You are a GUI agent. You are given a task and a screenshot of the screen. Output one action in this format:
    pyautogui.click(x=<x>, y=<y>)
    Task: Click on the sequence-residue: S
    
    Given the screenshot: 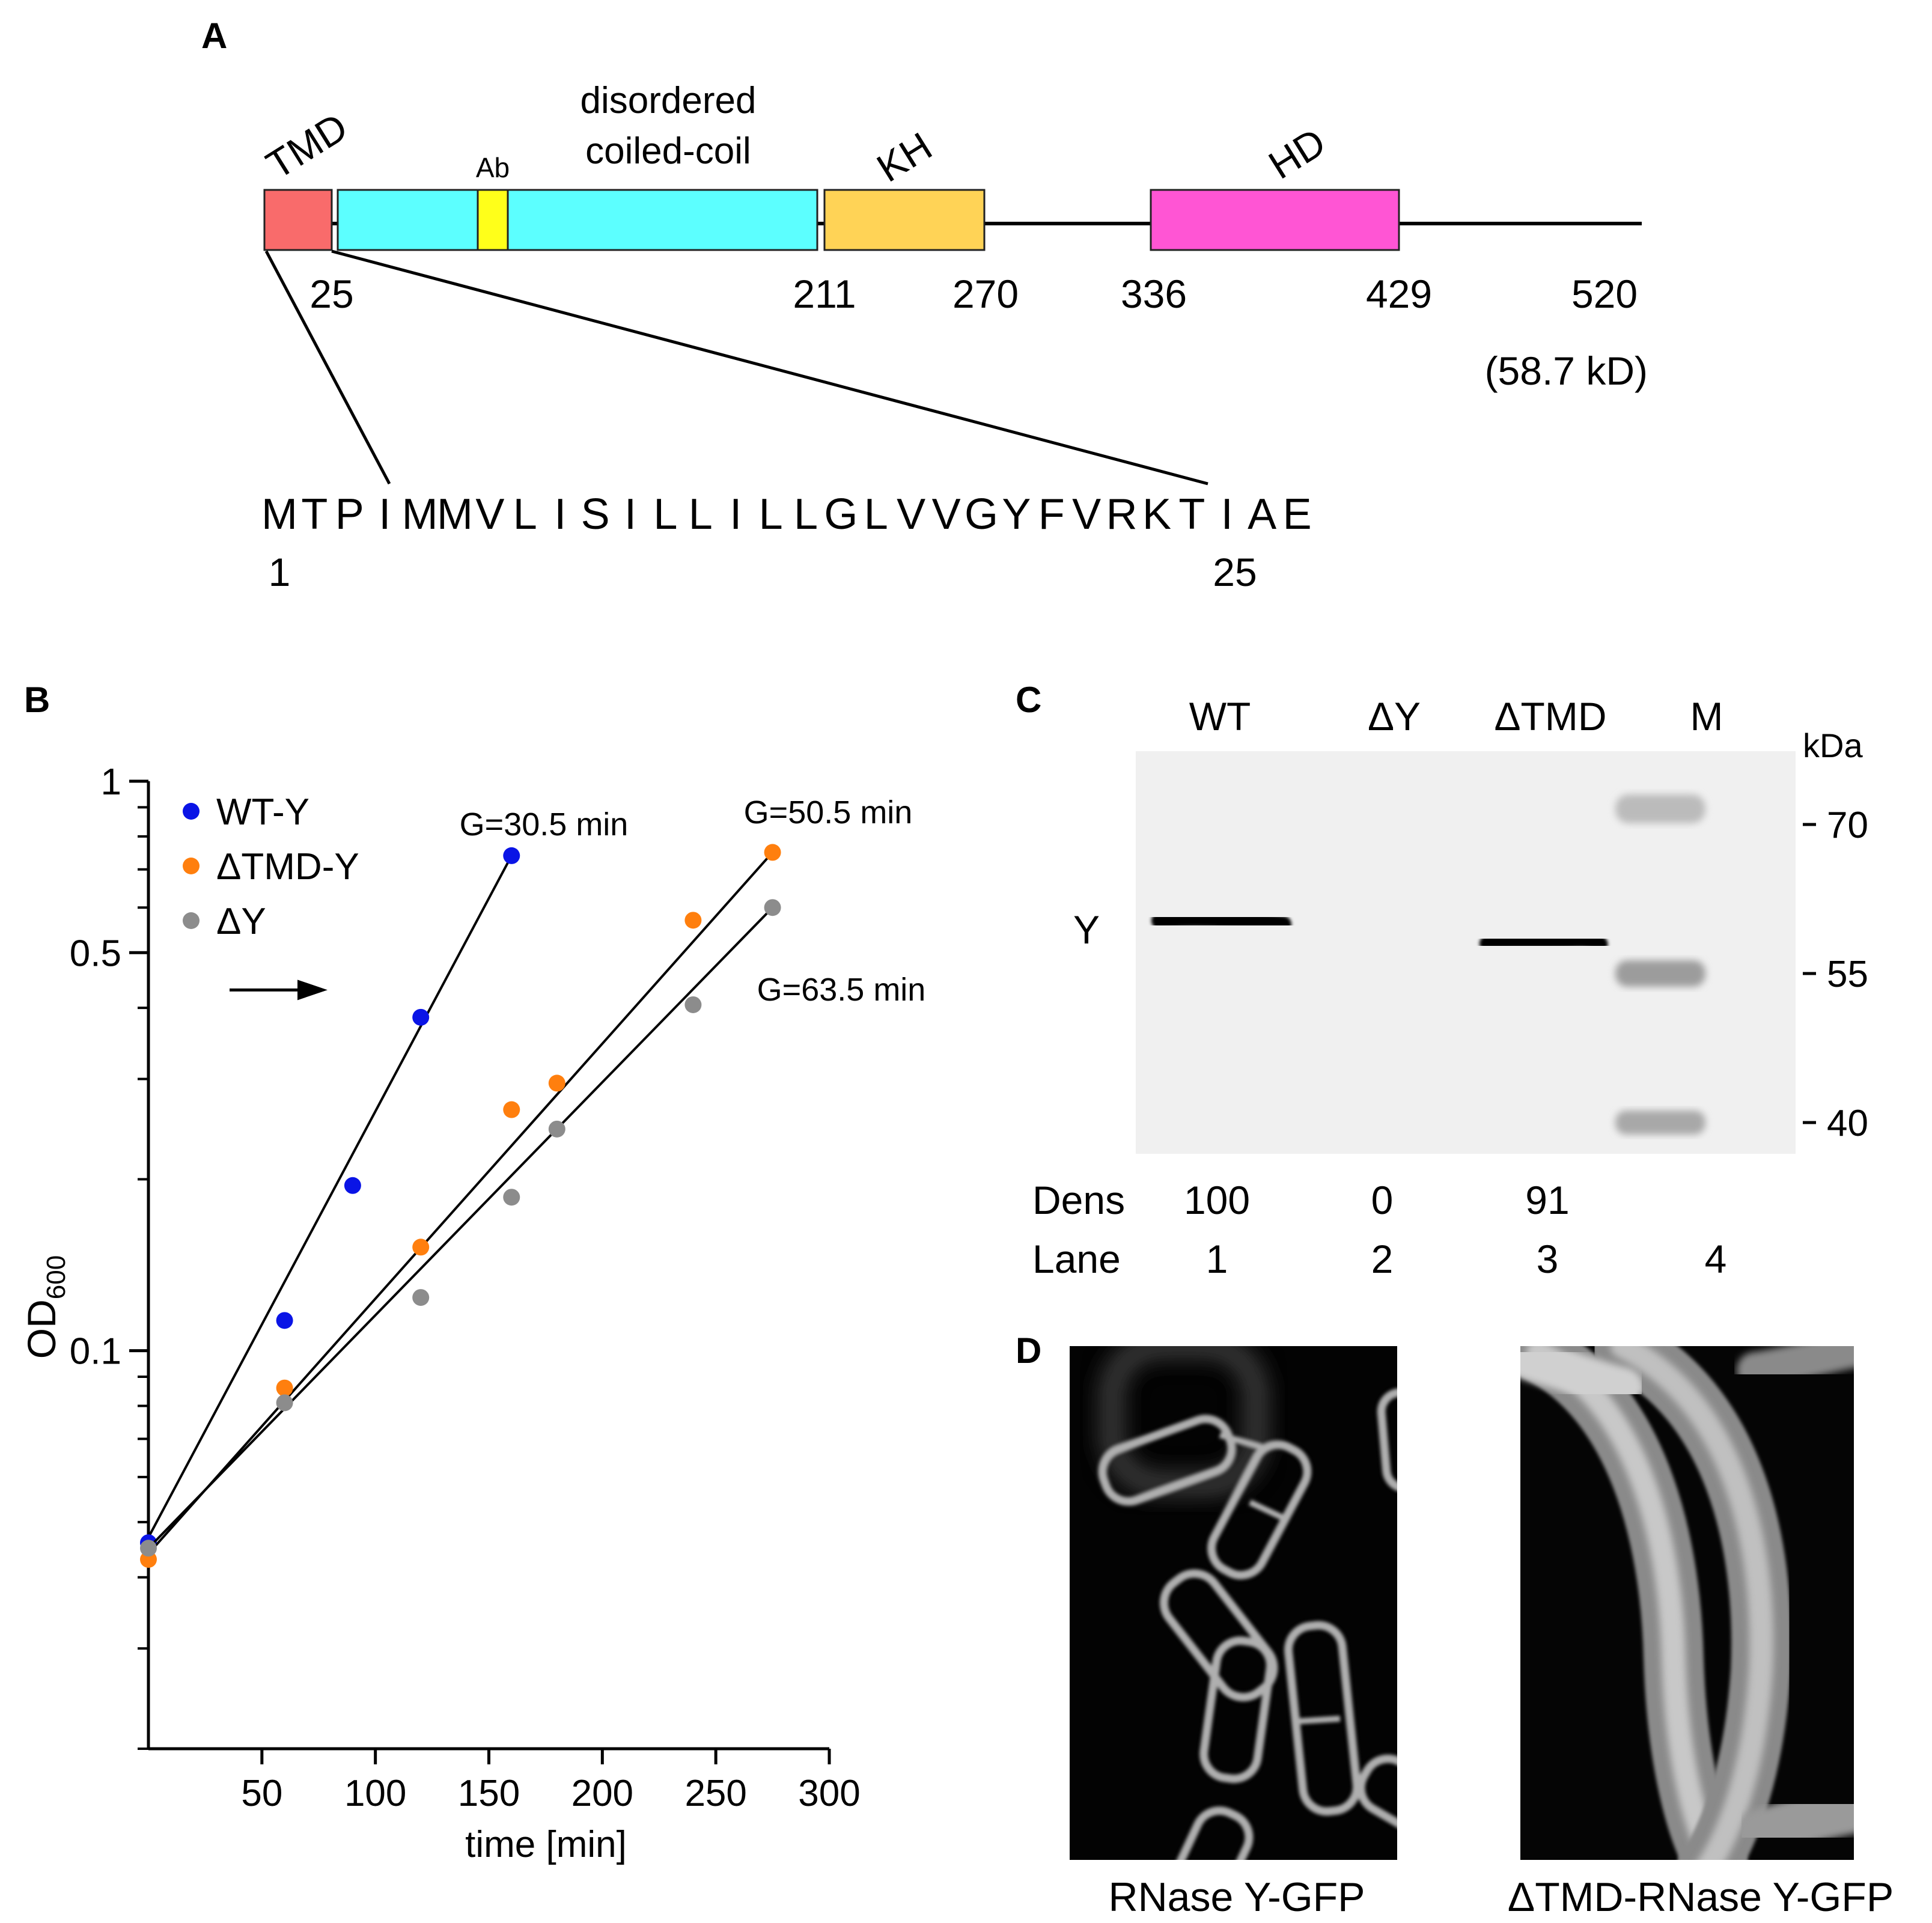 What is the action you would take?
    pyautogui.click(x=595, y=514)
    